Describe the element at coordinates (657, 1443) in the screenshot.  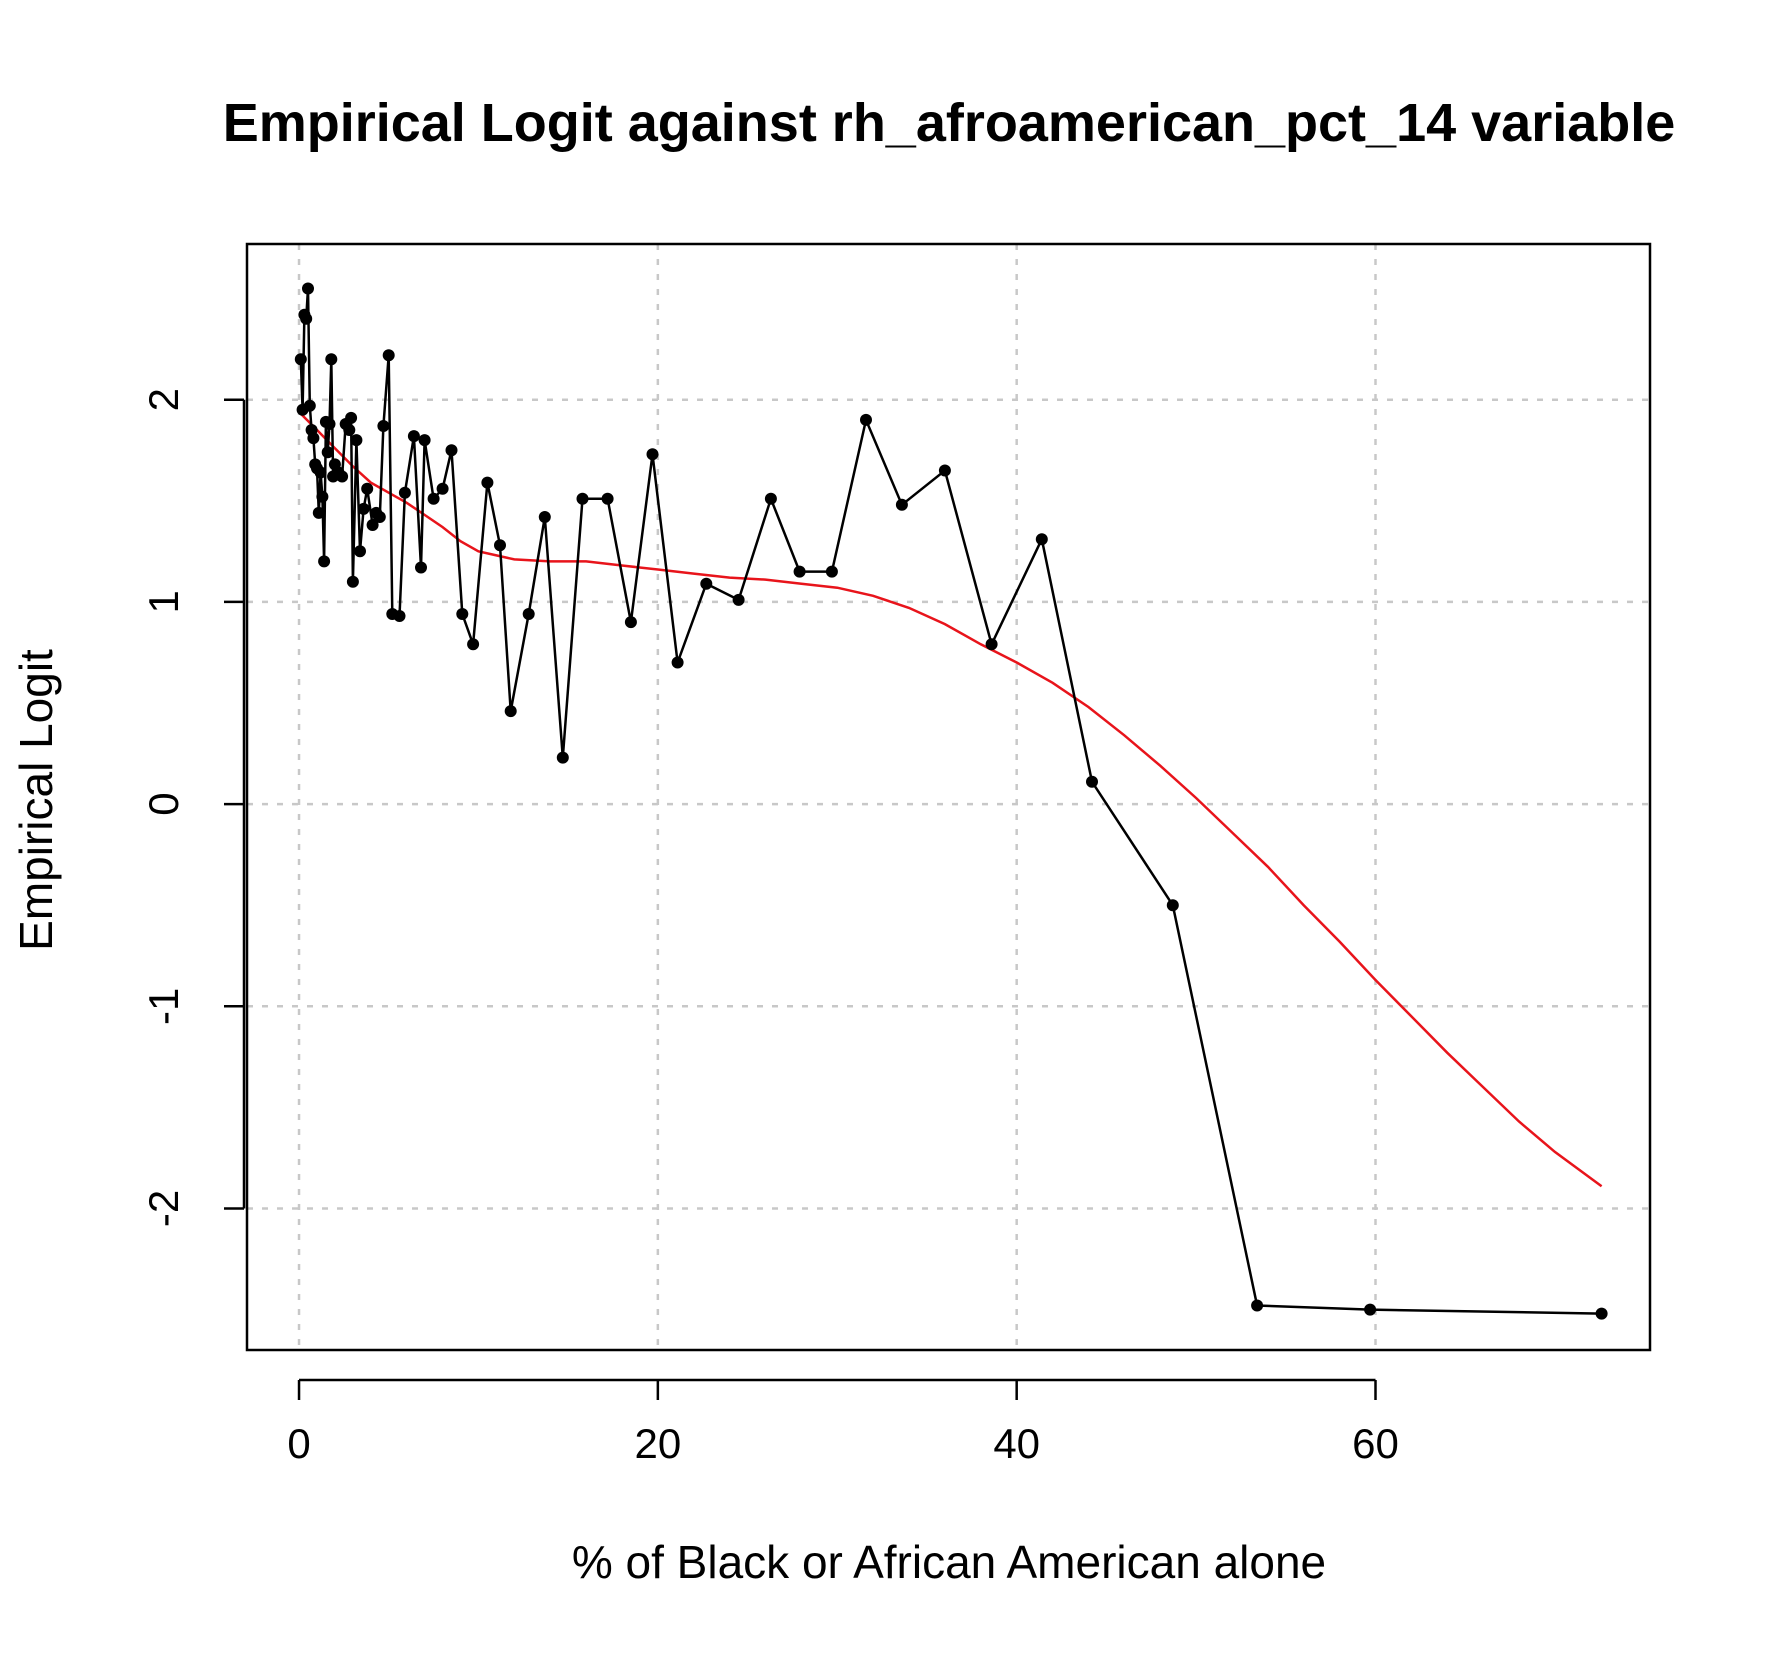
I see `x-tick-label: 20` at that location.